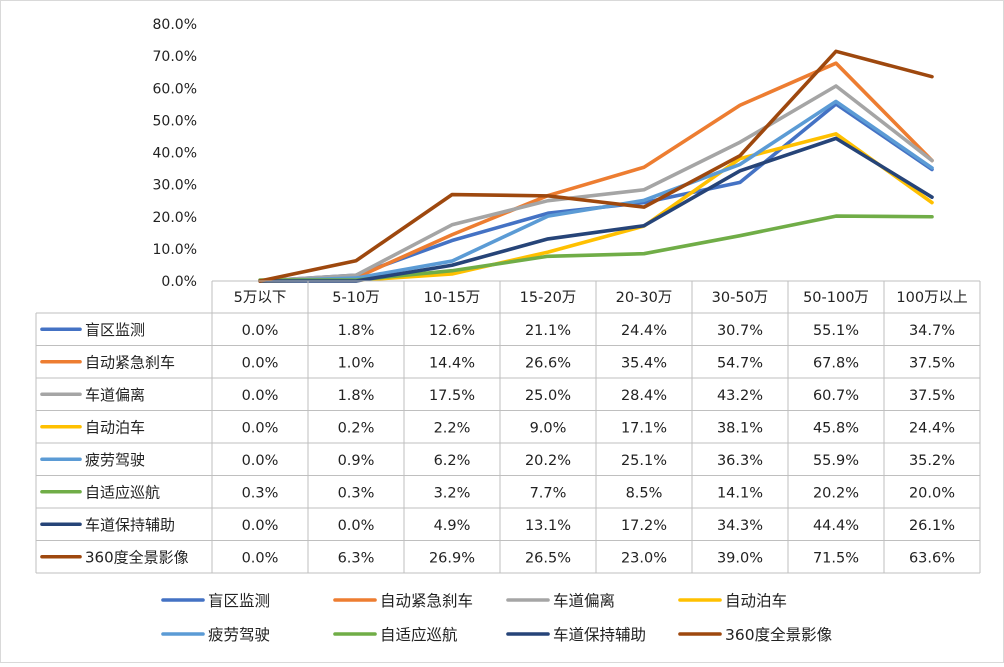  I want to click on data-label: 55.9%, so click(836, 461).